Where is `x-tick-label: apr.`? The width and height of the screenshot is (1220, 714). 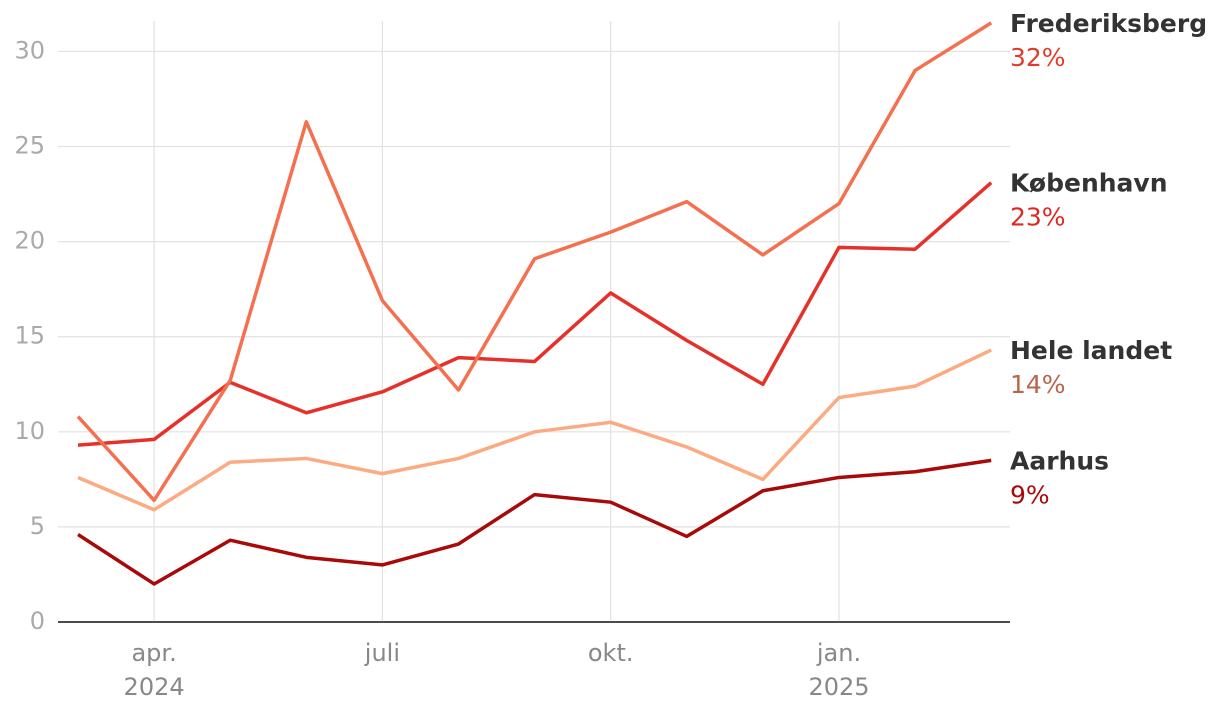
x-tick-label: apr. is located at coordinates (153, 653).